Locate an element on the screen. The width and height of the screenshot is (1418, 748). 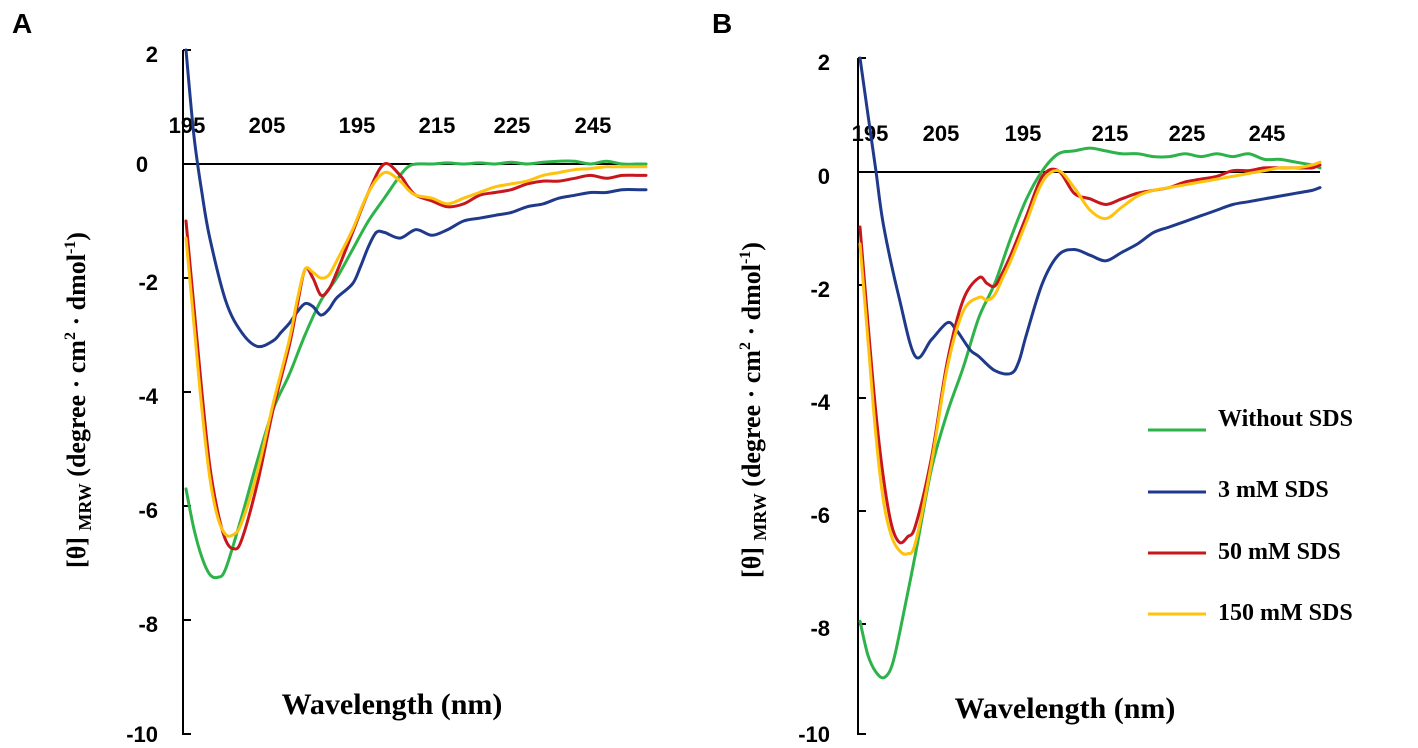
panel-b-x-axis-label: Wavelength (nm) is located at coordinates (1065, 708).